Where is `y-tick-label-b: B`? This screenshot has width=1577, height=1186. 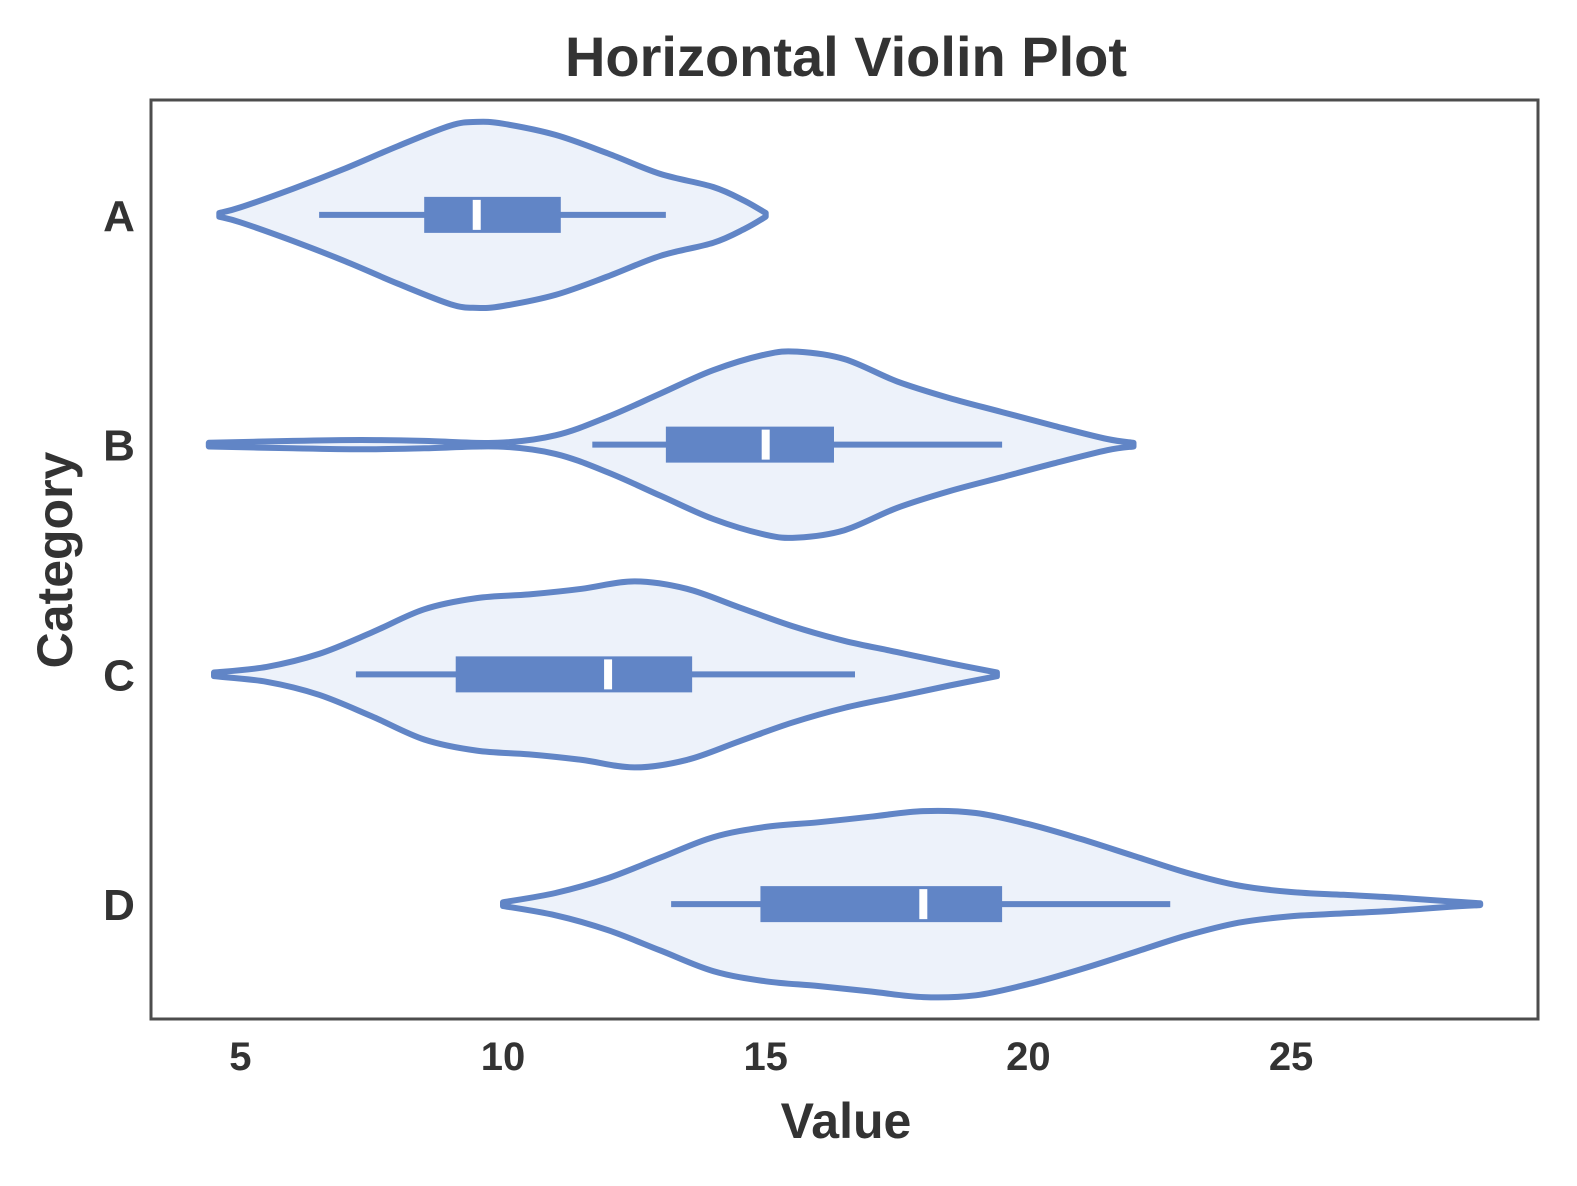 y-tick-label-b: B is located at coordinates (119, 446).